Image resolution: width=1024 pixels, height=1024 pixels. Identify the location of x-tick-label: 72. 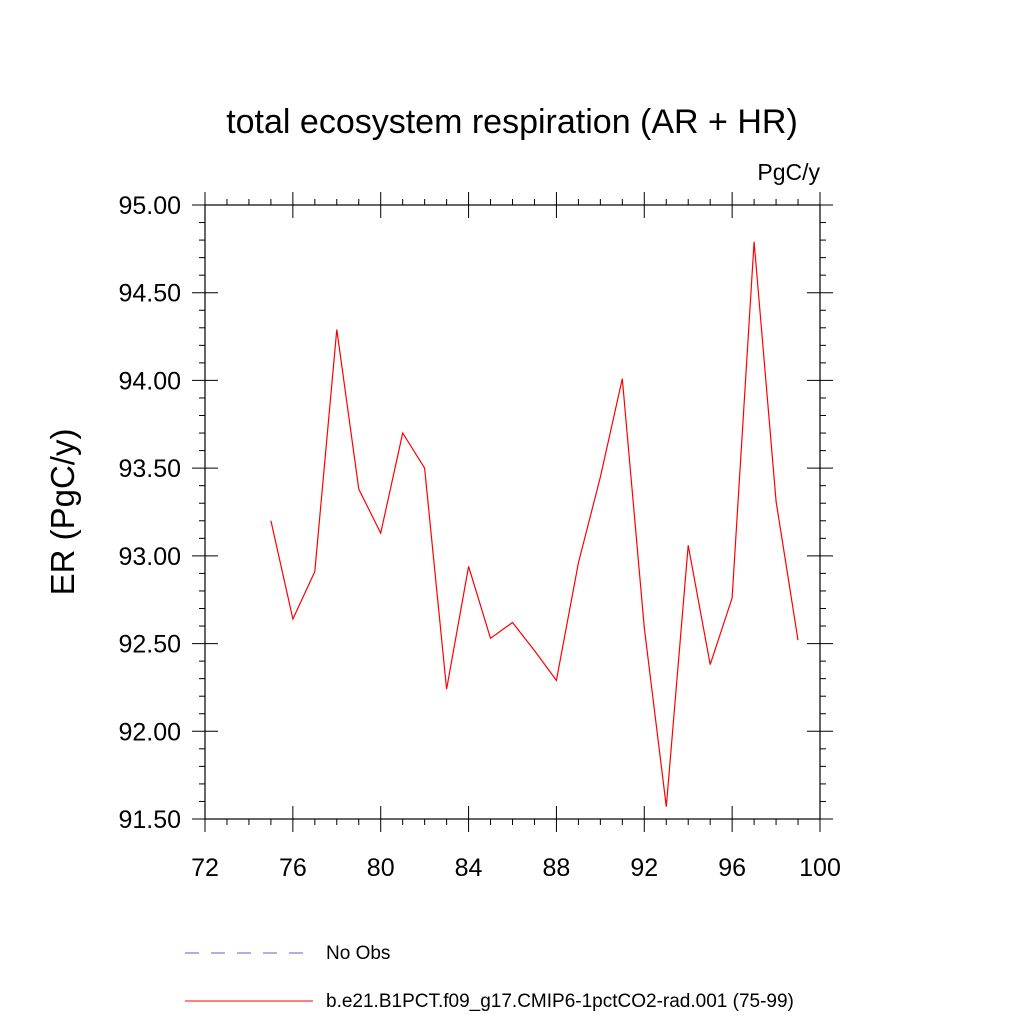
(205, 868).